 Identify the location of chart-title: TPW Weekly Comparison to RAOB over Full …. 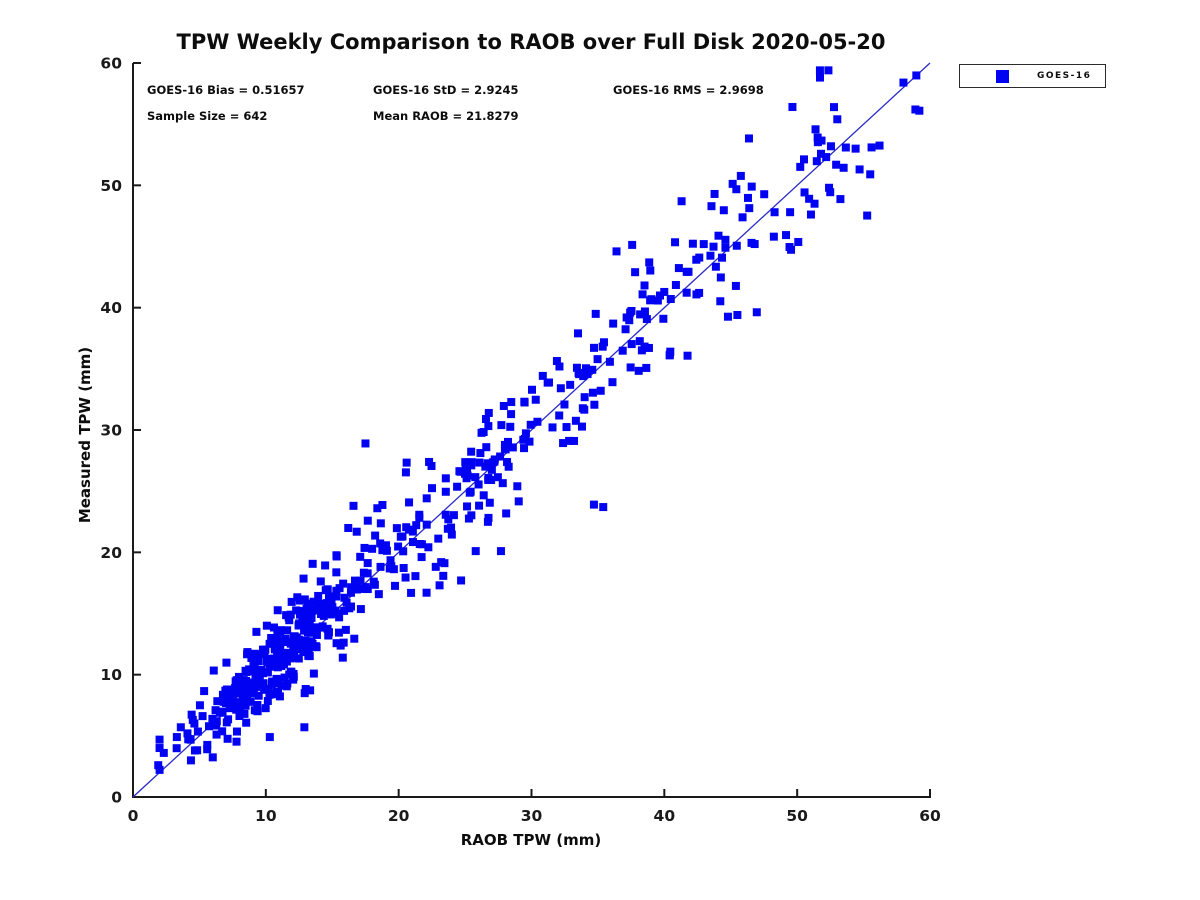
(531, 42).